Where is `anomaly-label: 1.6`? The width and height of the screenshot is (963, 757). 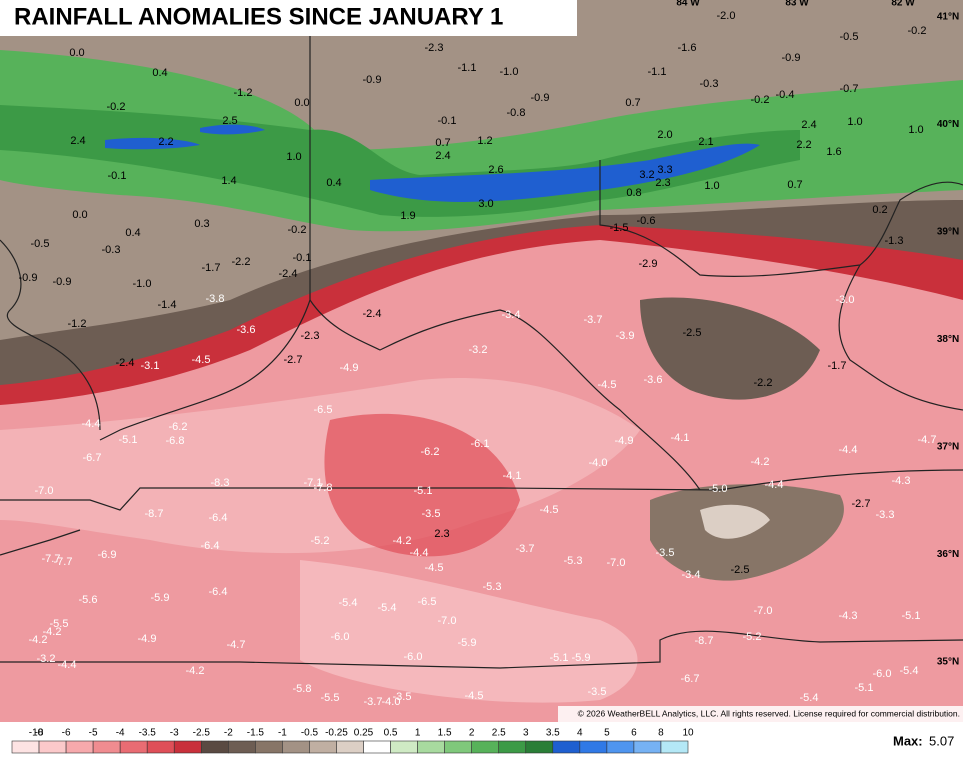 anomaly-label: 1.6 is located at coordinates (833, 152).